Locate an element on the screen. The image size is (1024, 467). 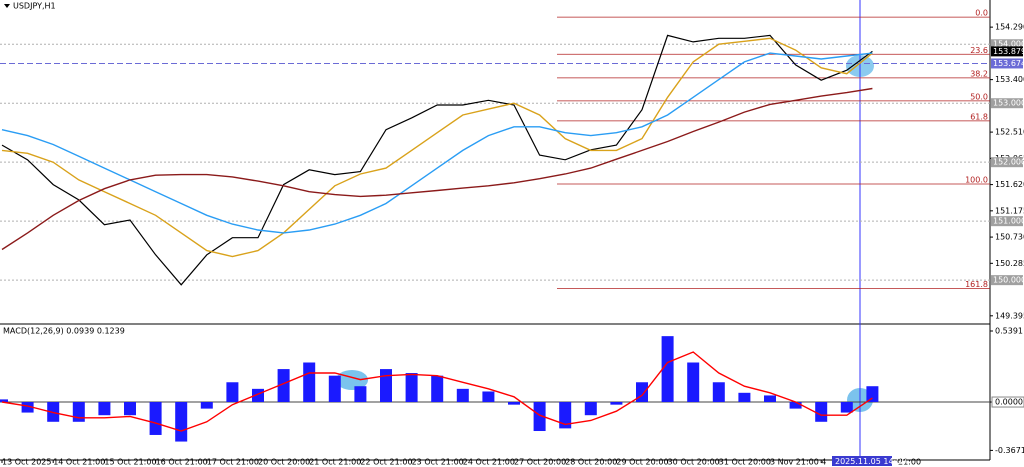
crosshair-time-label: 2025.11.05 14:00 is located at coordinates (870, 461).